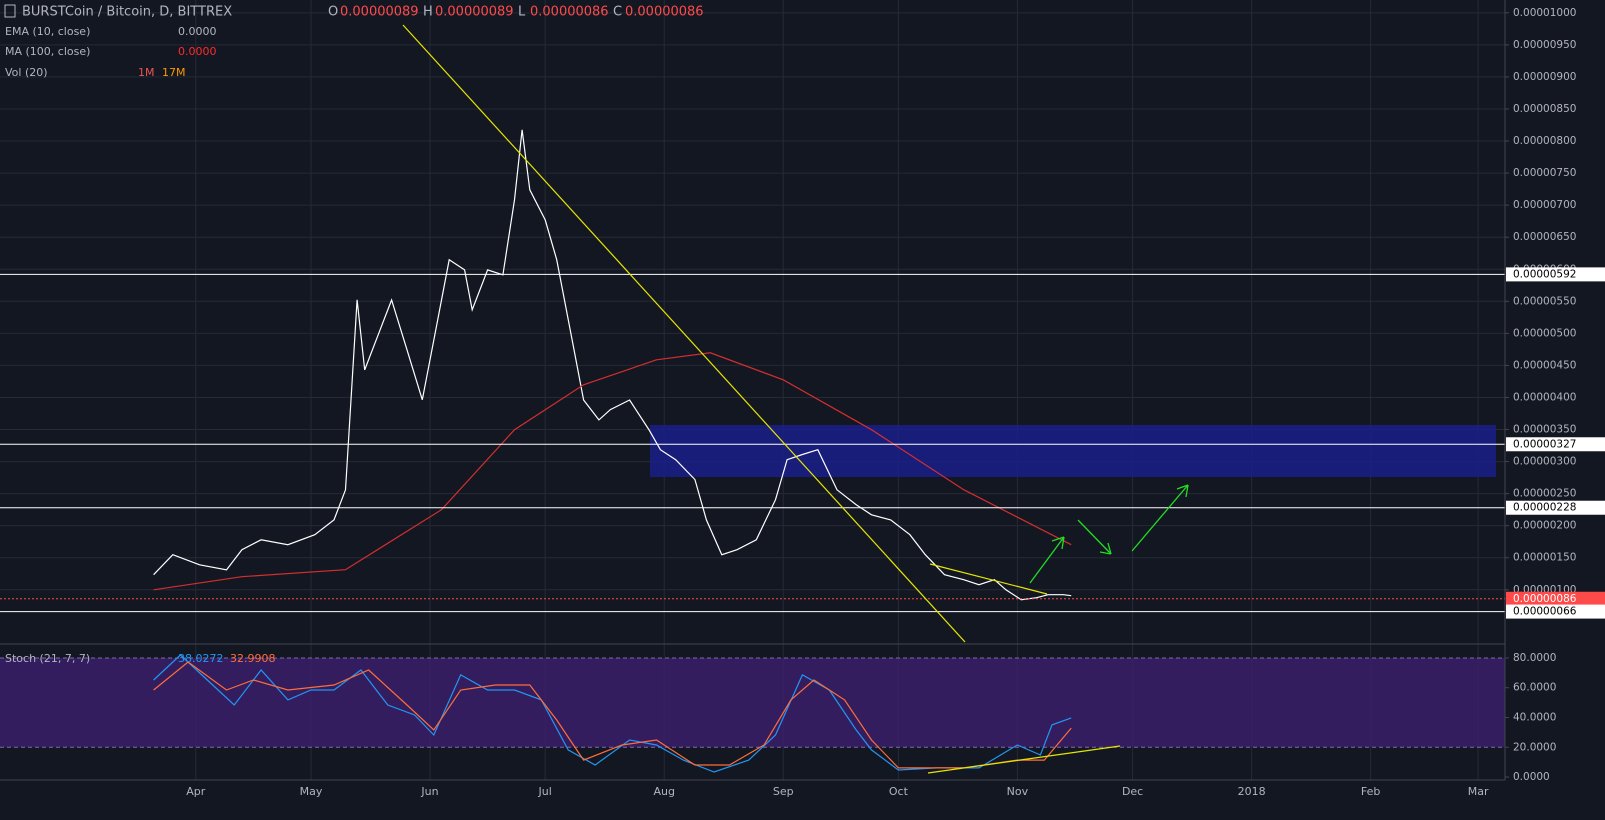 The image size is (1605, 820). I want to click on x-tick-label: Jun, so click(429, 791).